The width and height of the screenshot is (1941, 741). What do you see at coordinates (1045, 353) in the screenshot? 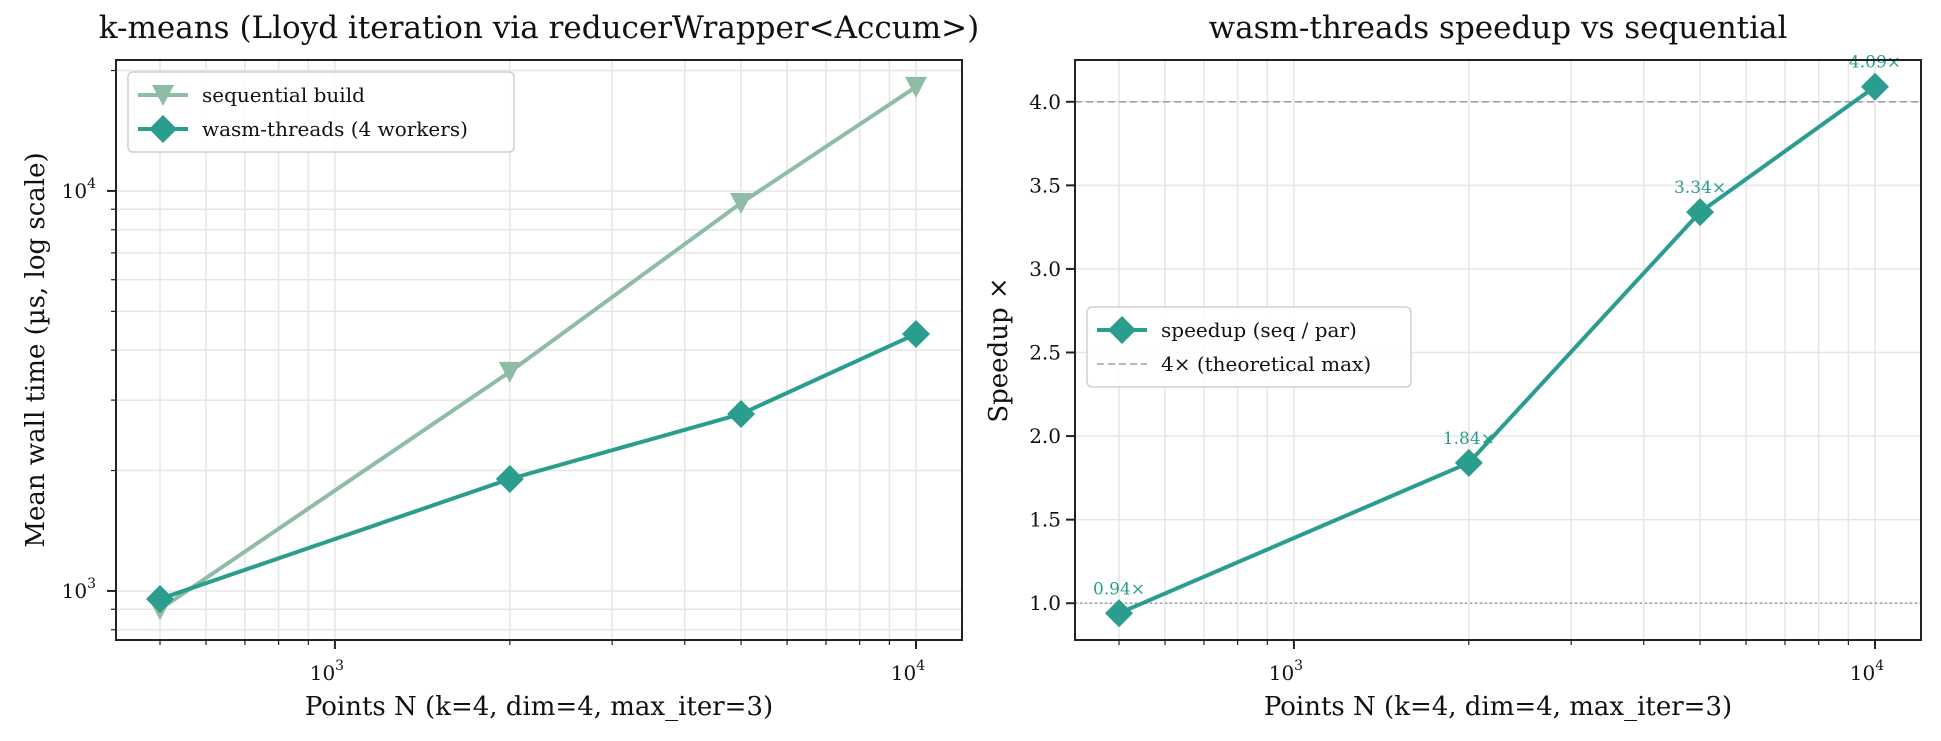
I see `y-tick-label: 2.5` at bounding box center [1045, 353].